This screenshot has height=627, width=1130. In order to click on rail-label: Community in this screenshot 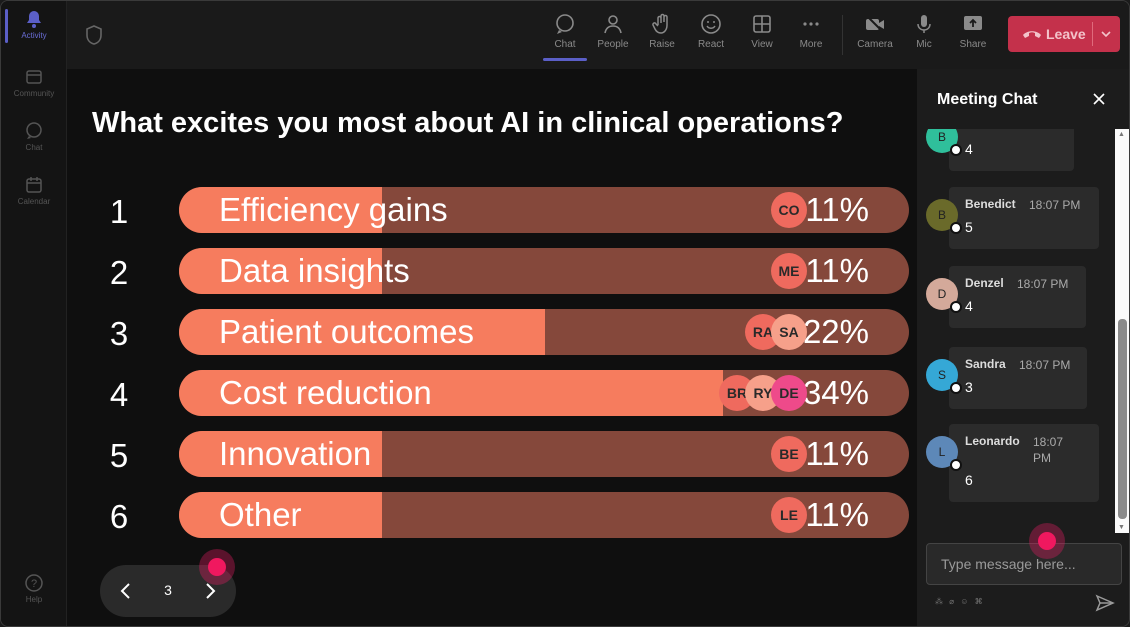, I will do `click(34, 93)`.